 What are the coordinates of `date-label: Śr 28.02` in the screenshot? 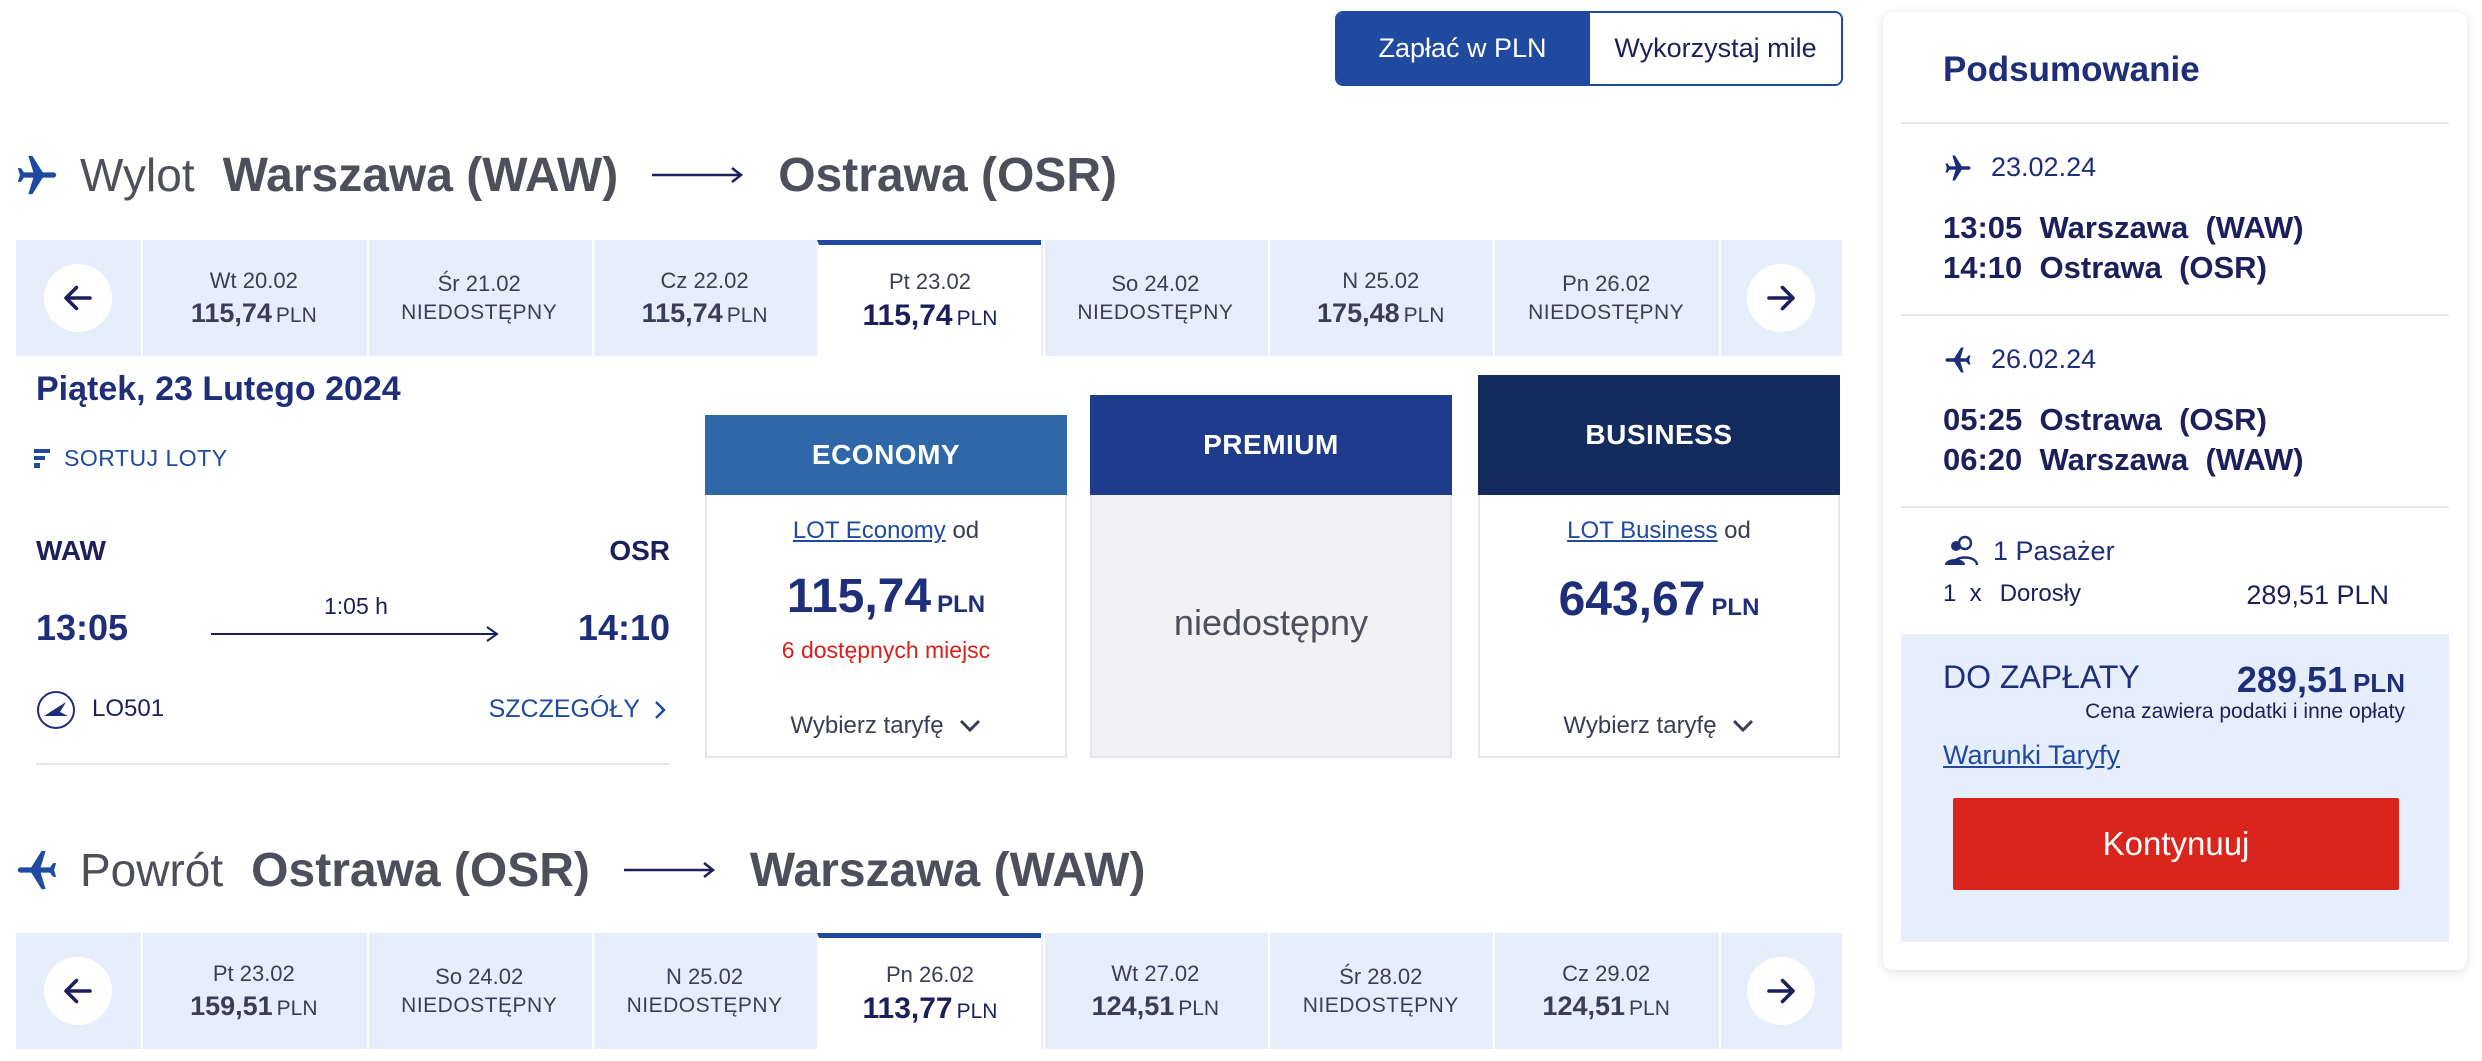 It's located at (1381, 976).